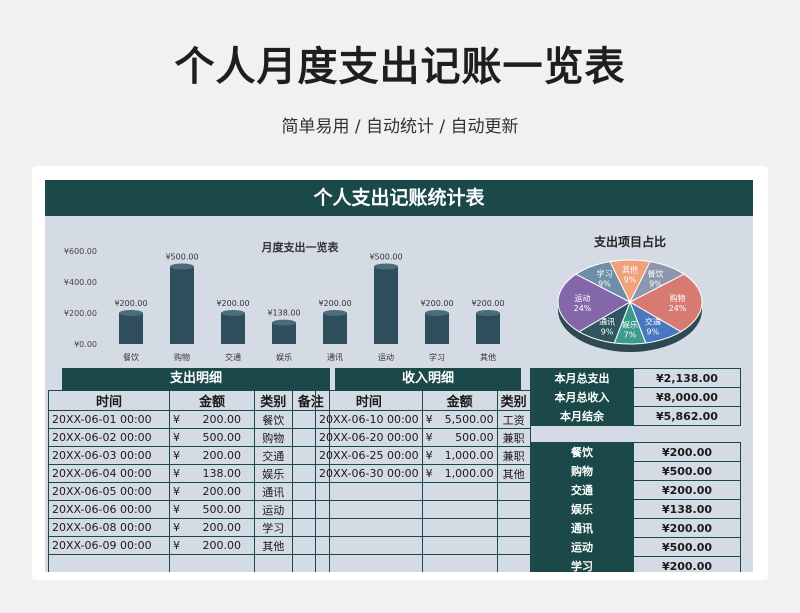  Describe the element at coordinates (437, 357) in the screenshot. I see `bar-category-label: 学习` at that location.